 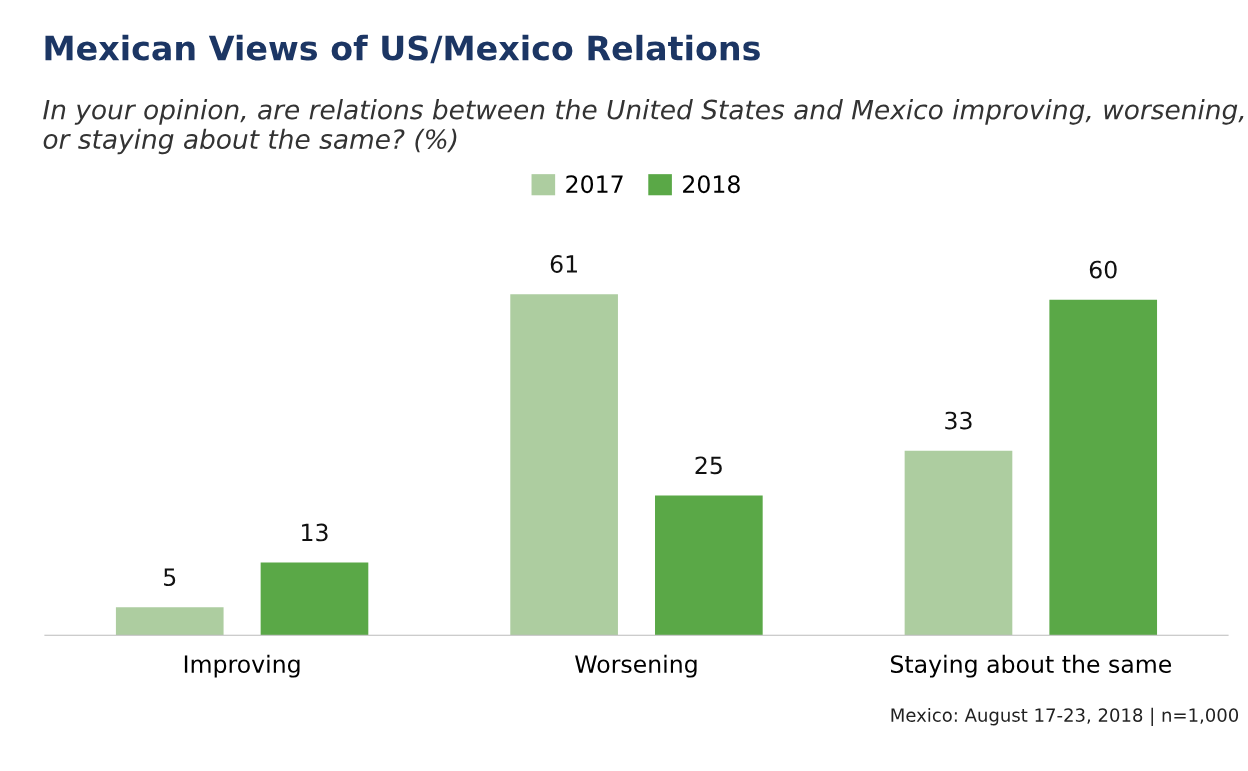 What do you see at coordinates (1065, 716) in the screenshot?
I see `text: Mexico: August 17-23, 2018 | n=1,000` at bounding box center [1065, 716].